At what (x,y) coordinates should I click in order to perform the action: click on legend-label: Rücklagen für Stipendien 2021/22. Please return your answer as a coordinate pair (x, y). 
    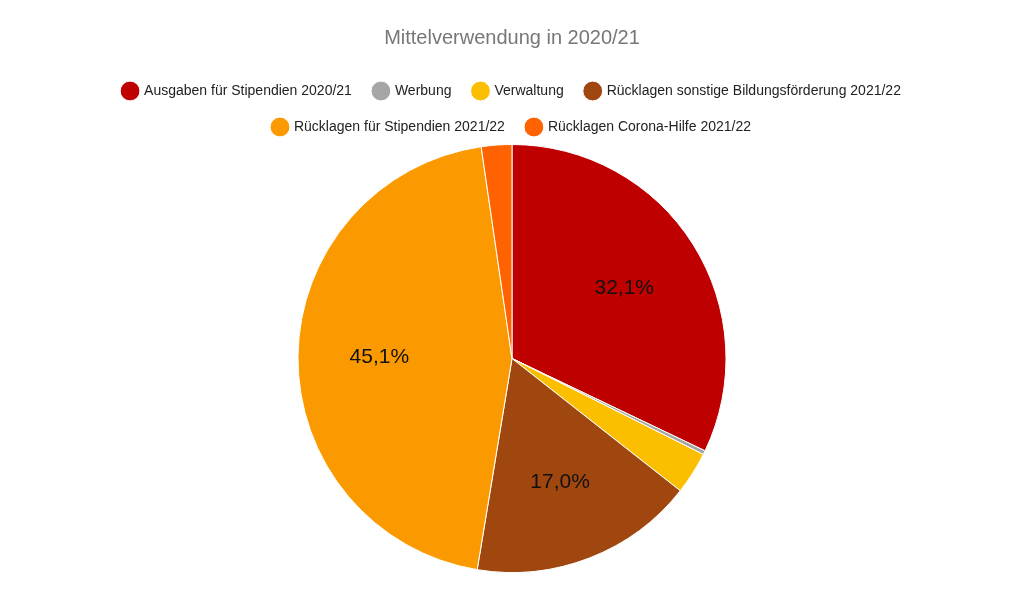
    Looking at the image, I should click on (399, 125).